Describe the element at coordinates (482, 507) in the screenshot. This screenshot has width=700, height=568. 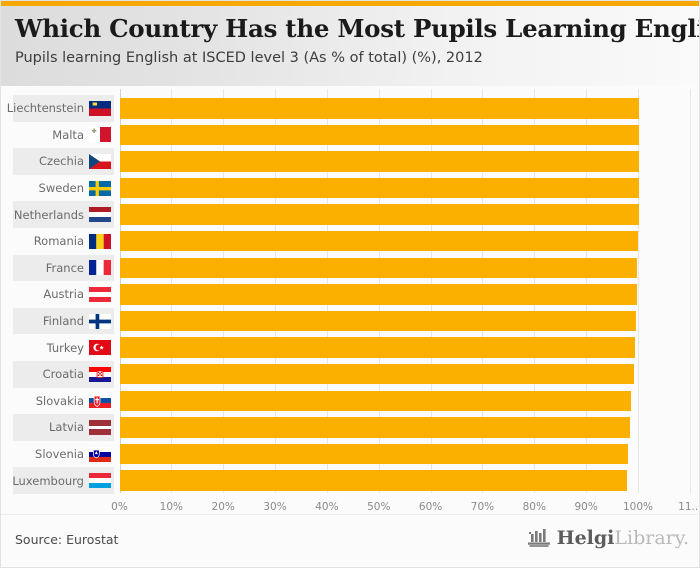
I see `x-axis-tick-label: 70%` at that location.